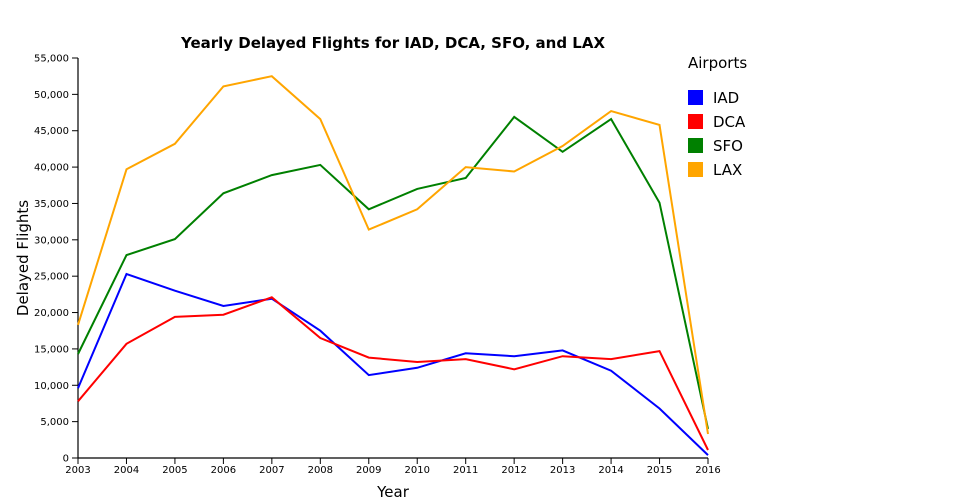 This screenshot has width=960, height=500. Describe the element at coordinates (126, 470) in the screenshot. I see `x-tick-label: 2004` at that location.